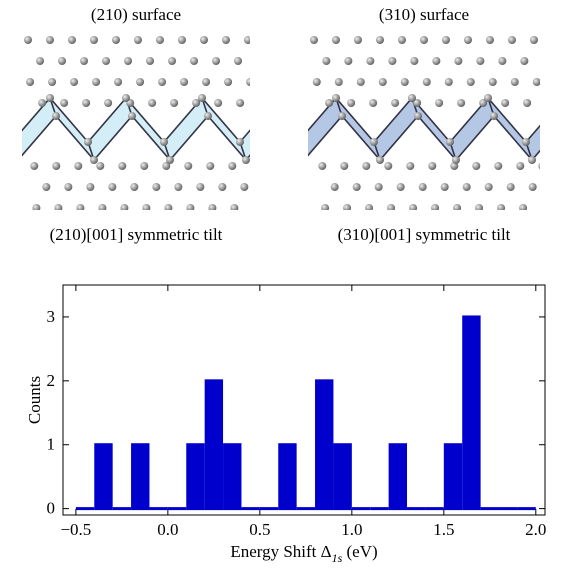  I want to click on y-tick-label: 3, so click(51, 316).